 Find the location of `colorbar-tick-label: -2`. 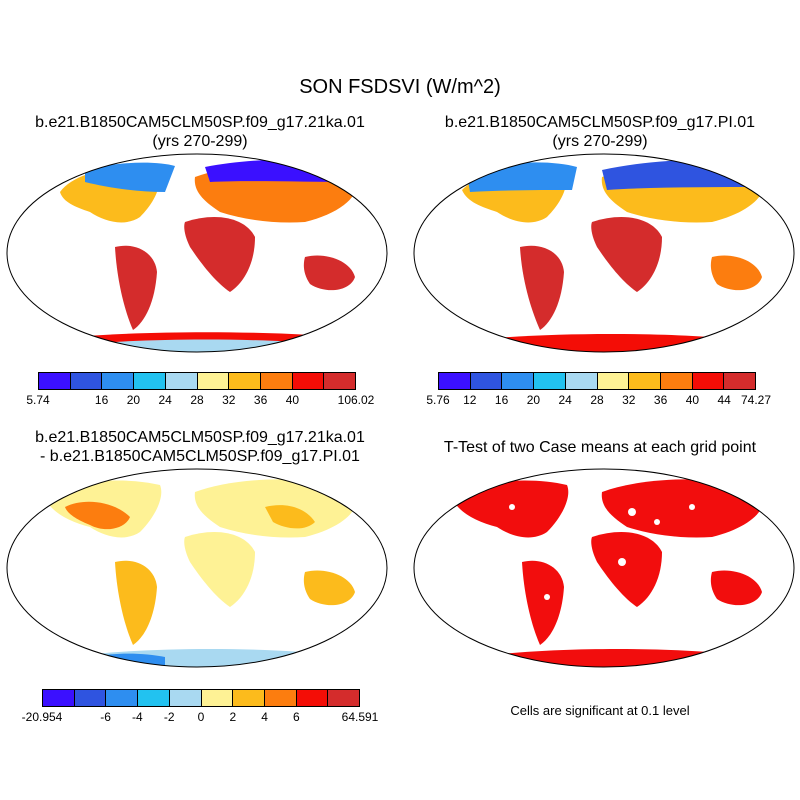

colorbar-tick-label: -2 is located at coordinates (169, 717).